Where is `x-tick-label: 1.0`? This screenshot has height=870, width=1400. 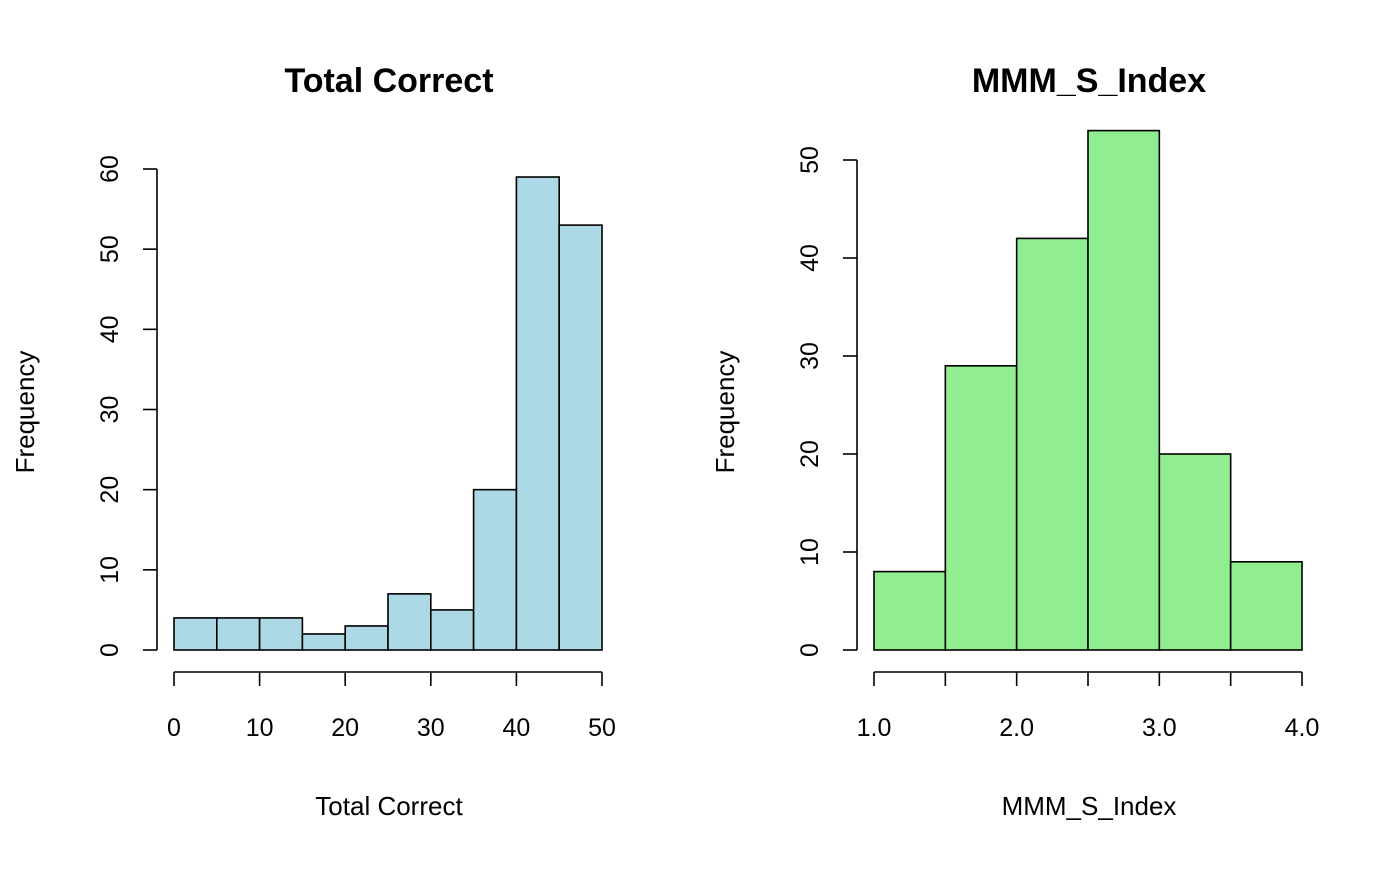
x-tick-label: 1.0 is located at coordinates (874, 728).